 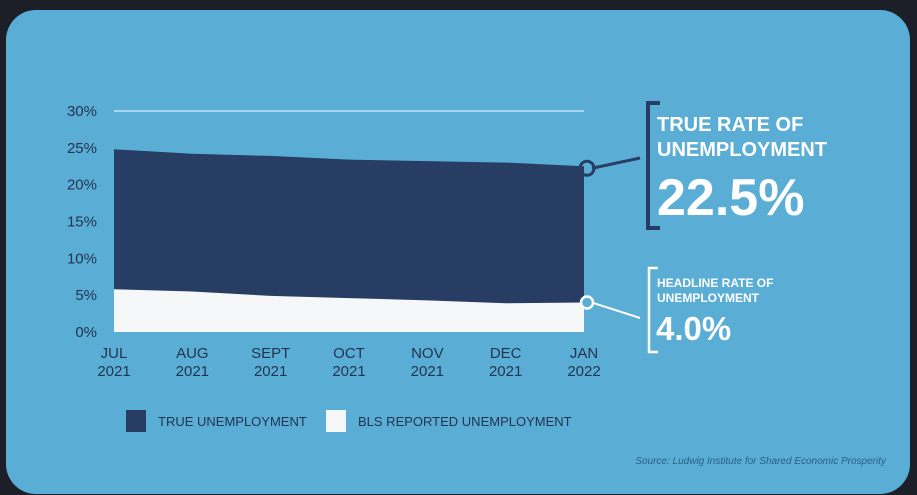 I want to click on x-tick-label: DEC 2021, so click(x=505, y=362).